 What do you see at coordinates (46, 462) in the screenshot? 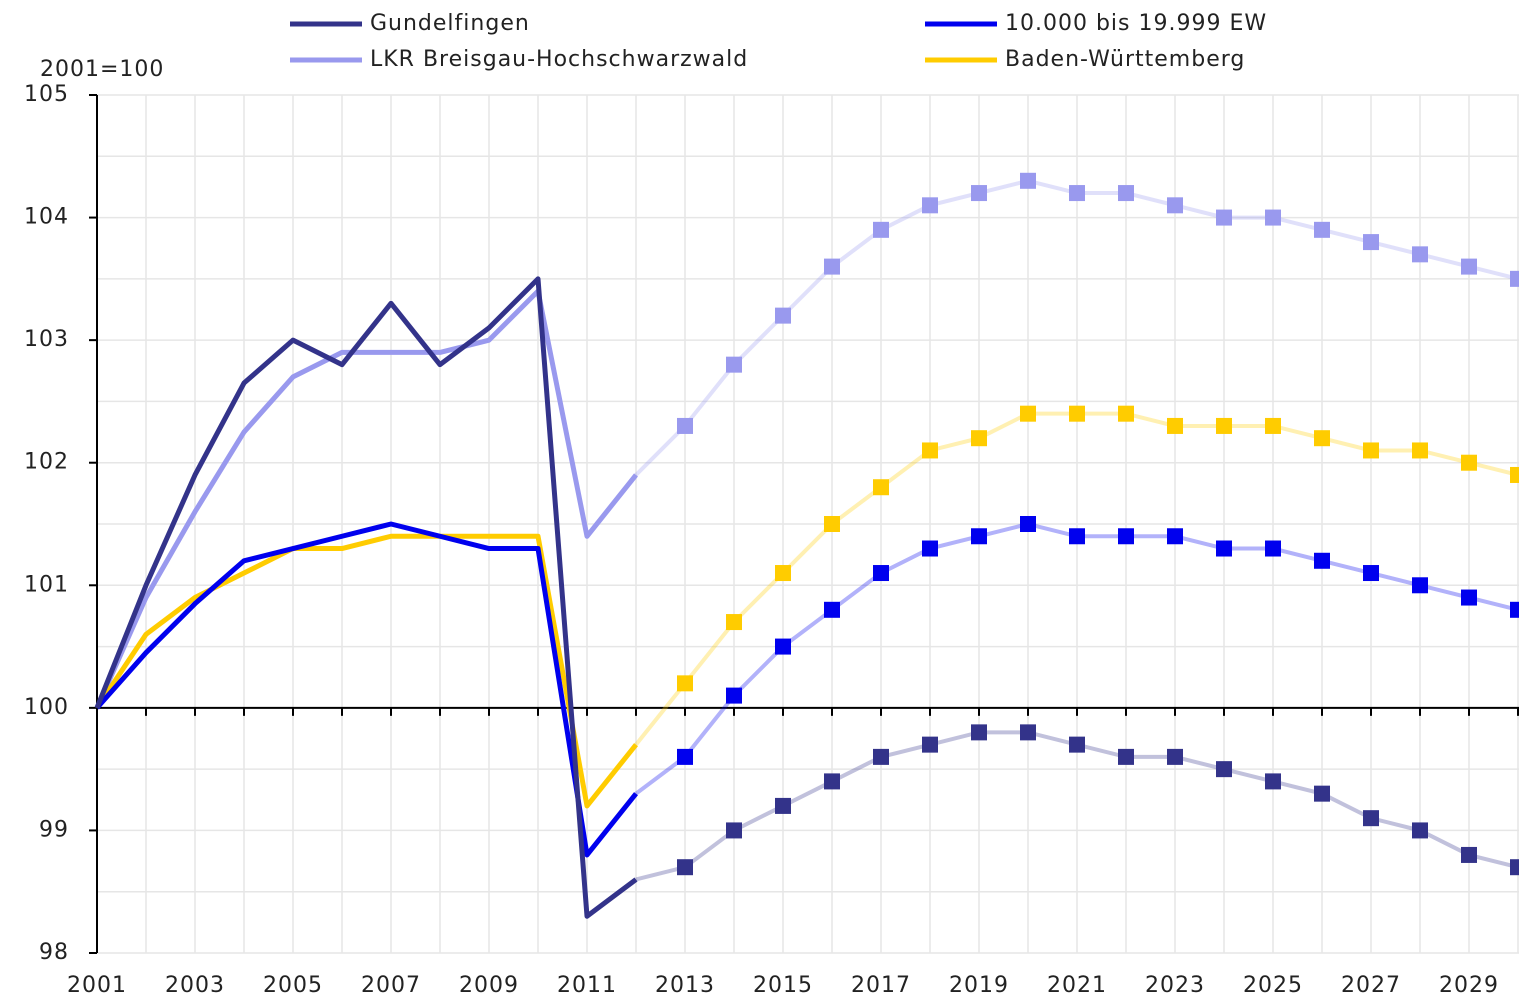
I see `y-tick-label: 102` at bounding box center [46, 462].